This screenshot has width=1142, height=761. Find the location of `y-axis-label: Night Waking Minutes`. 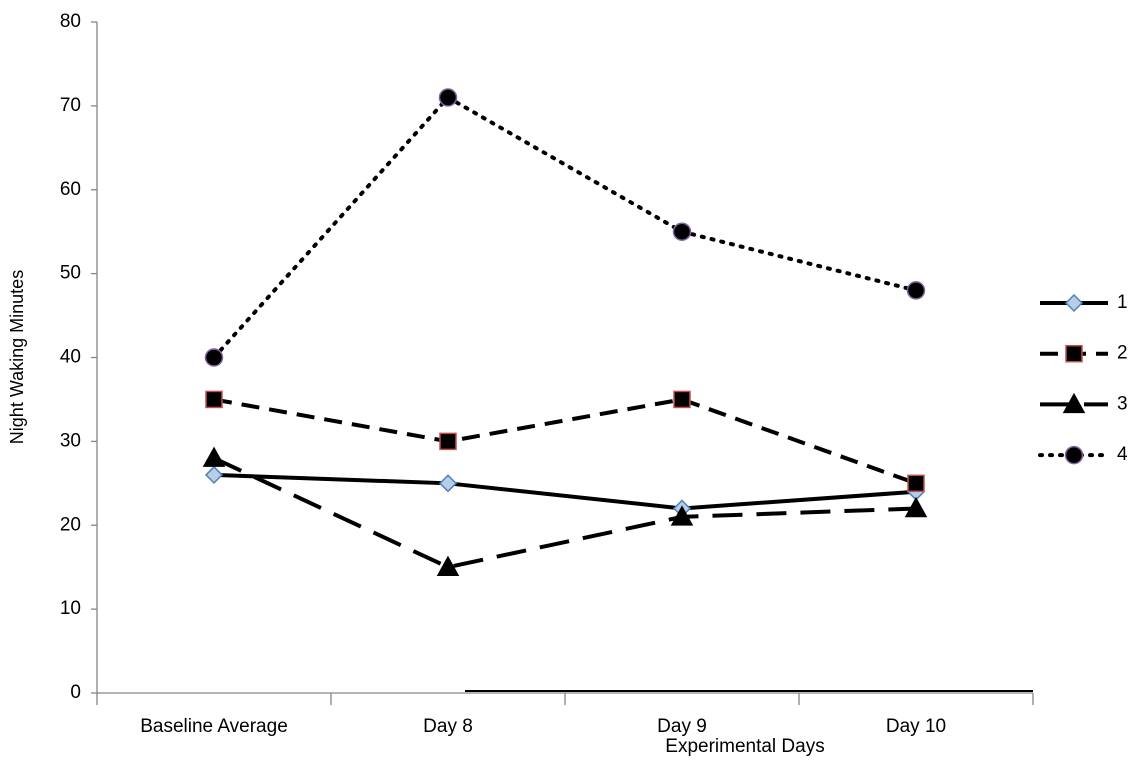

y-axis-label: Night Waking Minutes is located at coordinates (17, 357).